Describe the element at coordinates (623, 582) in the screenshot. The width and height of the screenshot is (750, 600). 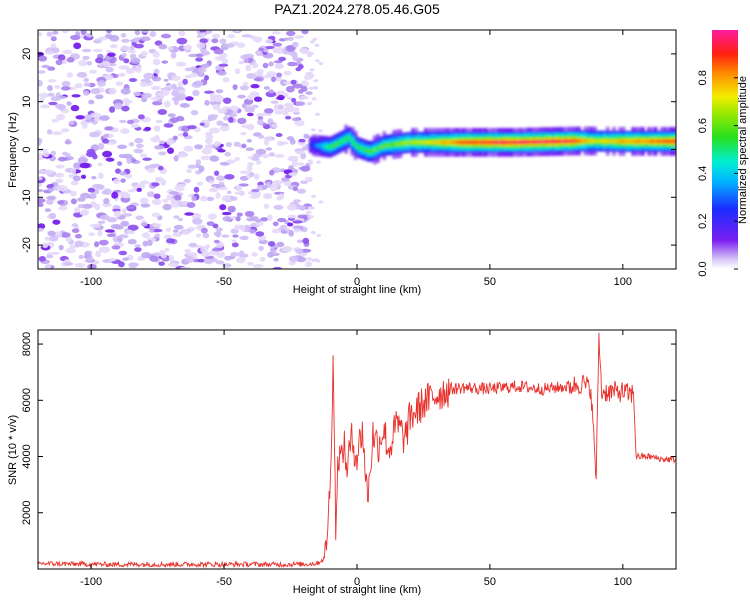
I see `snr-x-tick-label: 100` at that location.